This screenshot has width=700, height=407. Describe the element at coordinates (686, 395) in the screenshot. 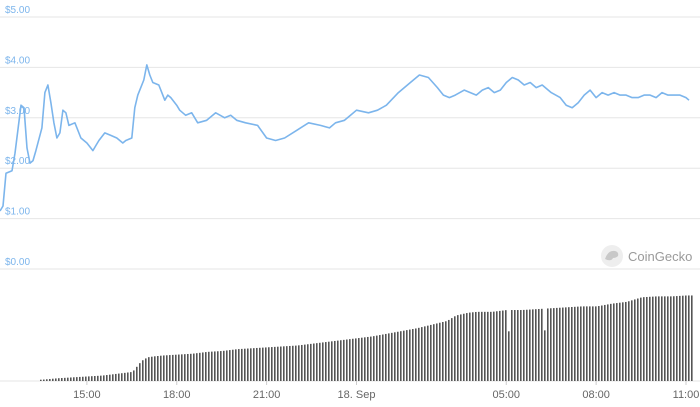

I see `x-tick-label: 11:00` at that location.